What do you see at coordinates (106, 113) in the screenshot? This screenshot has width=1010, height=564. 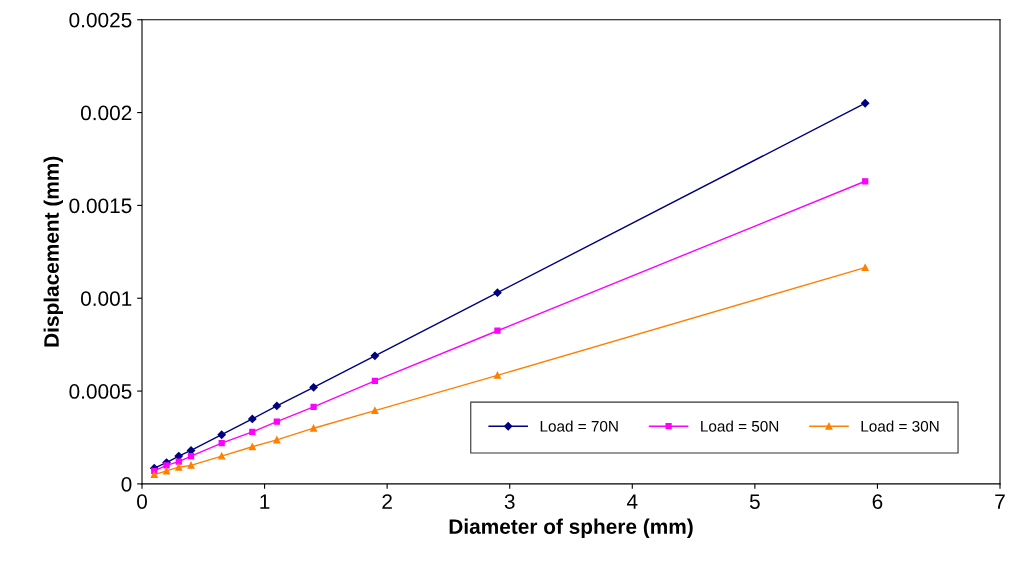 I see `y-tick-label: 0.002` at bounding box center [106, 113].